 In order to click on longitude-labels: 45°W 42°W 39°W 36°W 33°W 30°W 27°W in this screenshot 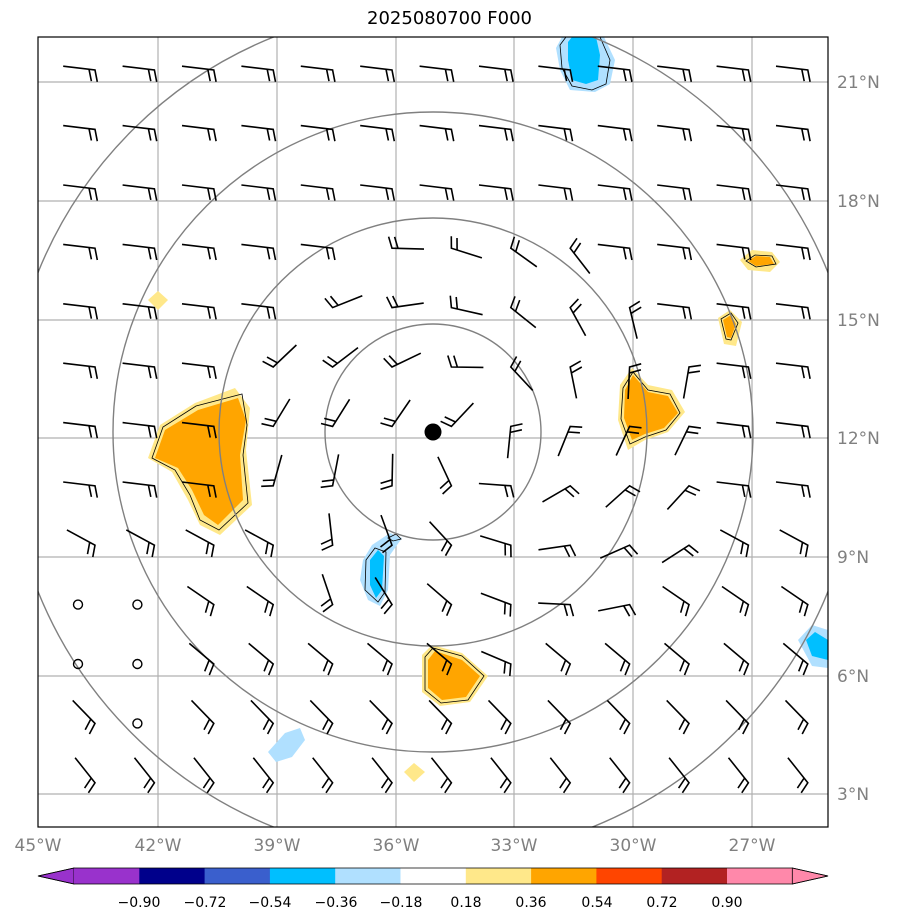, I will do `click(395, 846)`.